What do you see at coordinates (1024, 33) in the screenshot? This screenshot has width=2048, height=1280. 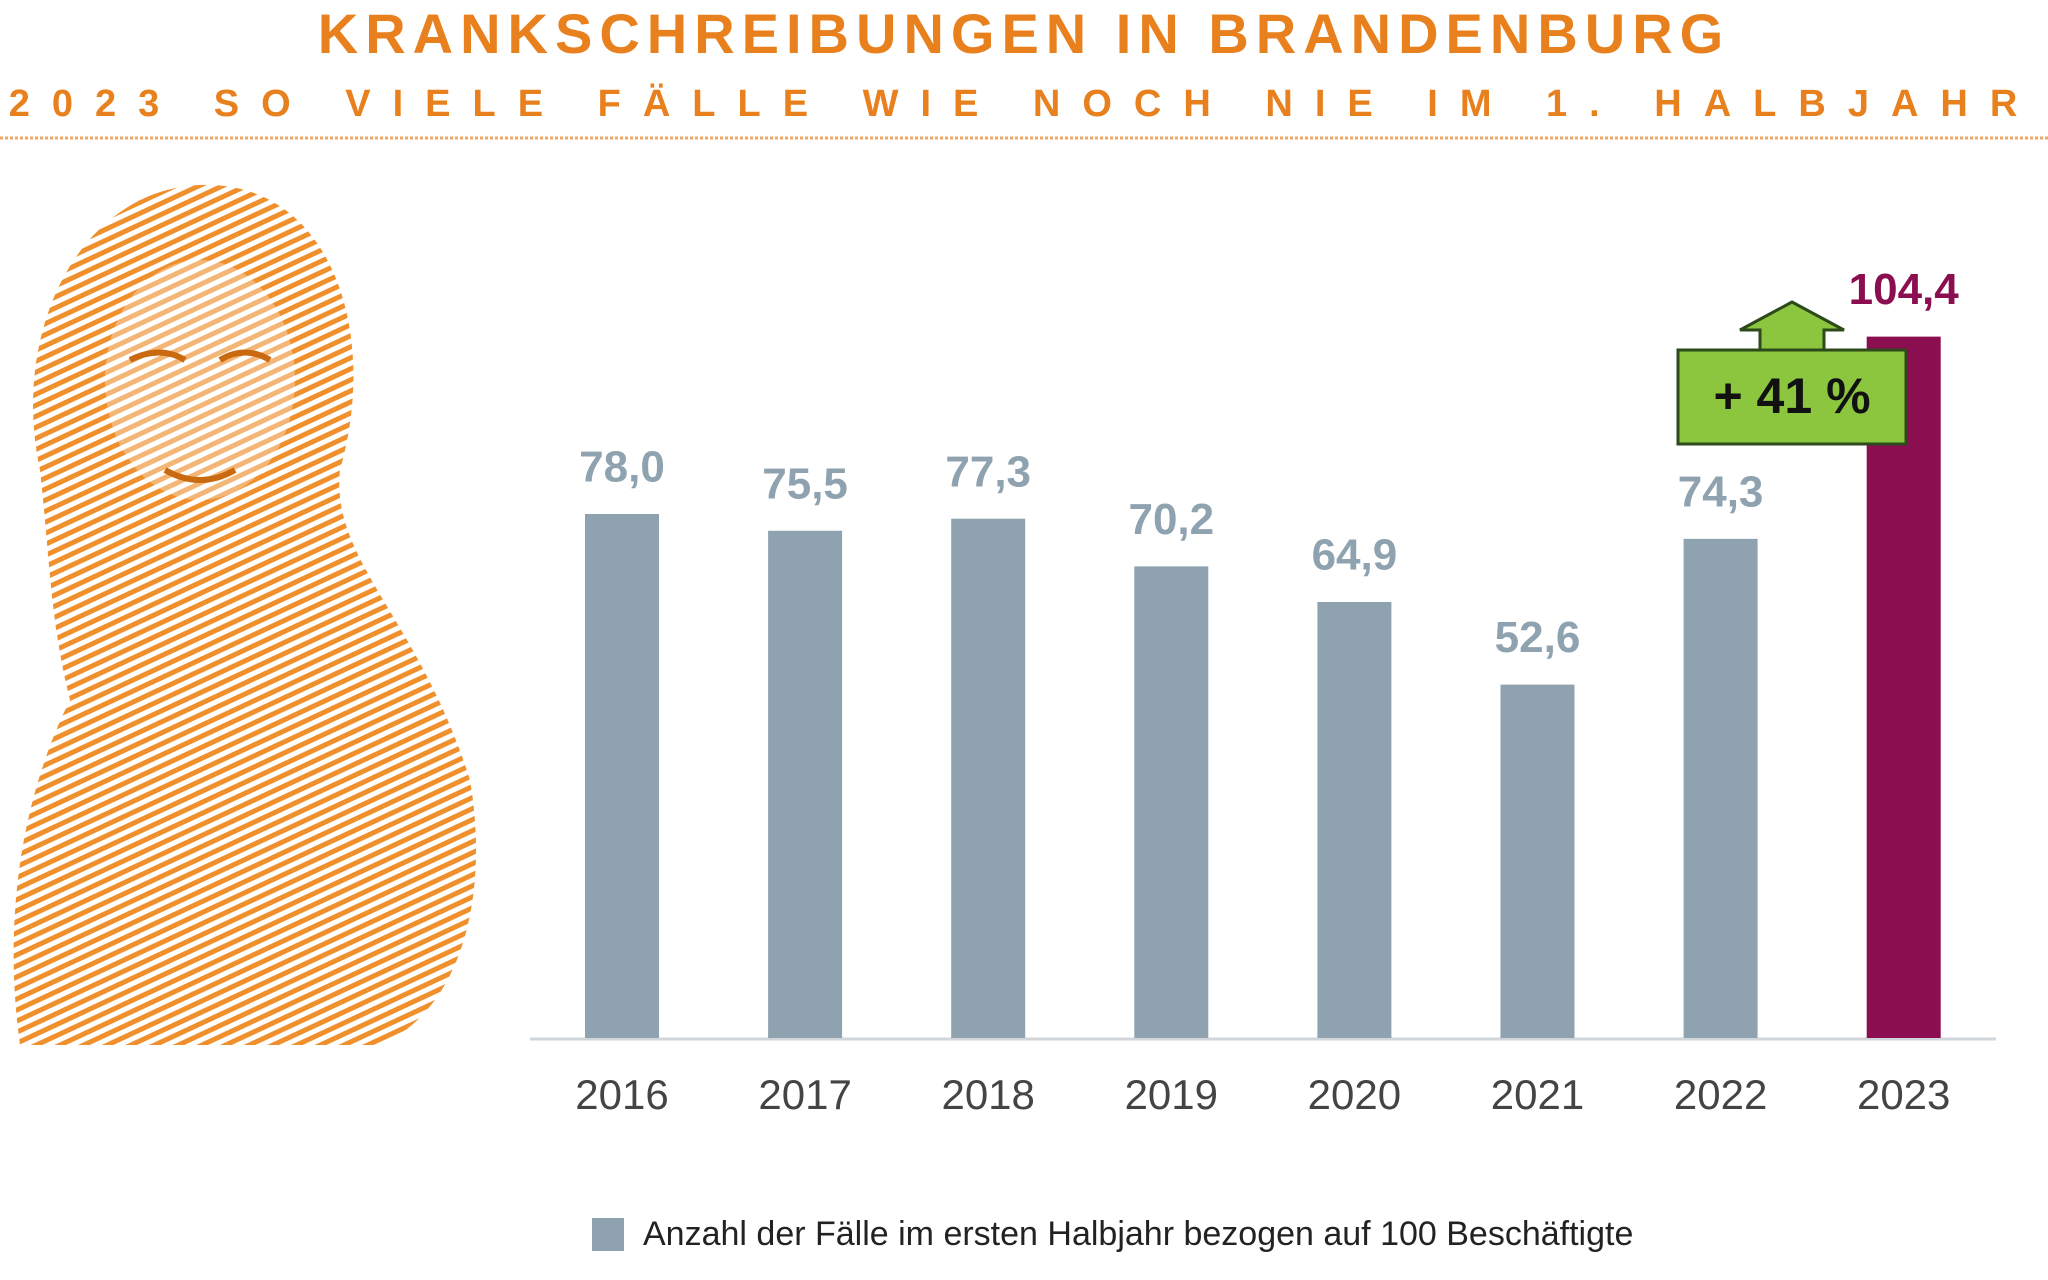 I see `chart-title: KRANKSCHREIBUNGEN IN BRANDENBURG` at bounding box center [1024, 33].